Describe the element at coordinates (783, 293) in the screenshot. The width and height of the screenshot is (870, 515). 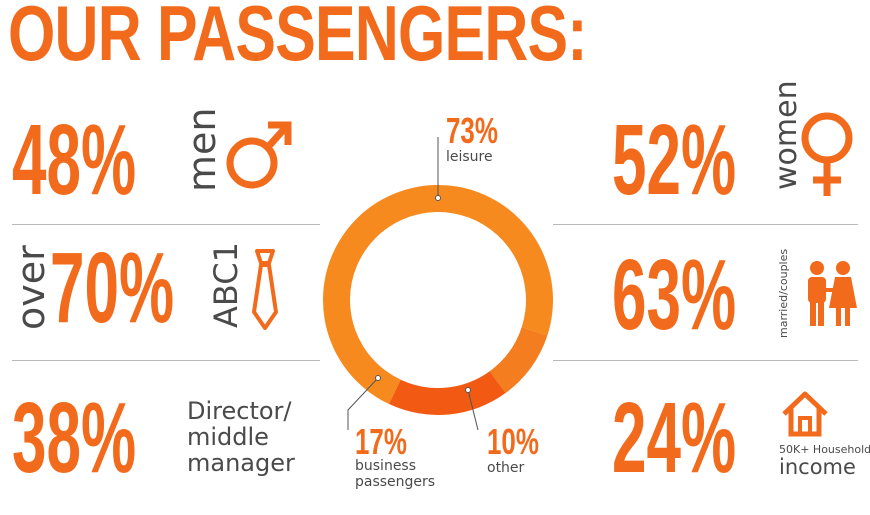
I see `married-label: married/couples` at that location.